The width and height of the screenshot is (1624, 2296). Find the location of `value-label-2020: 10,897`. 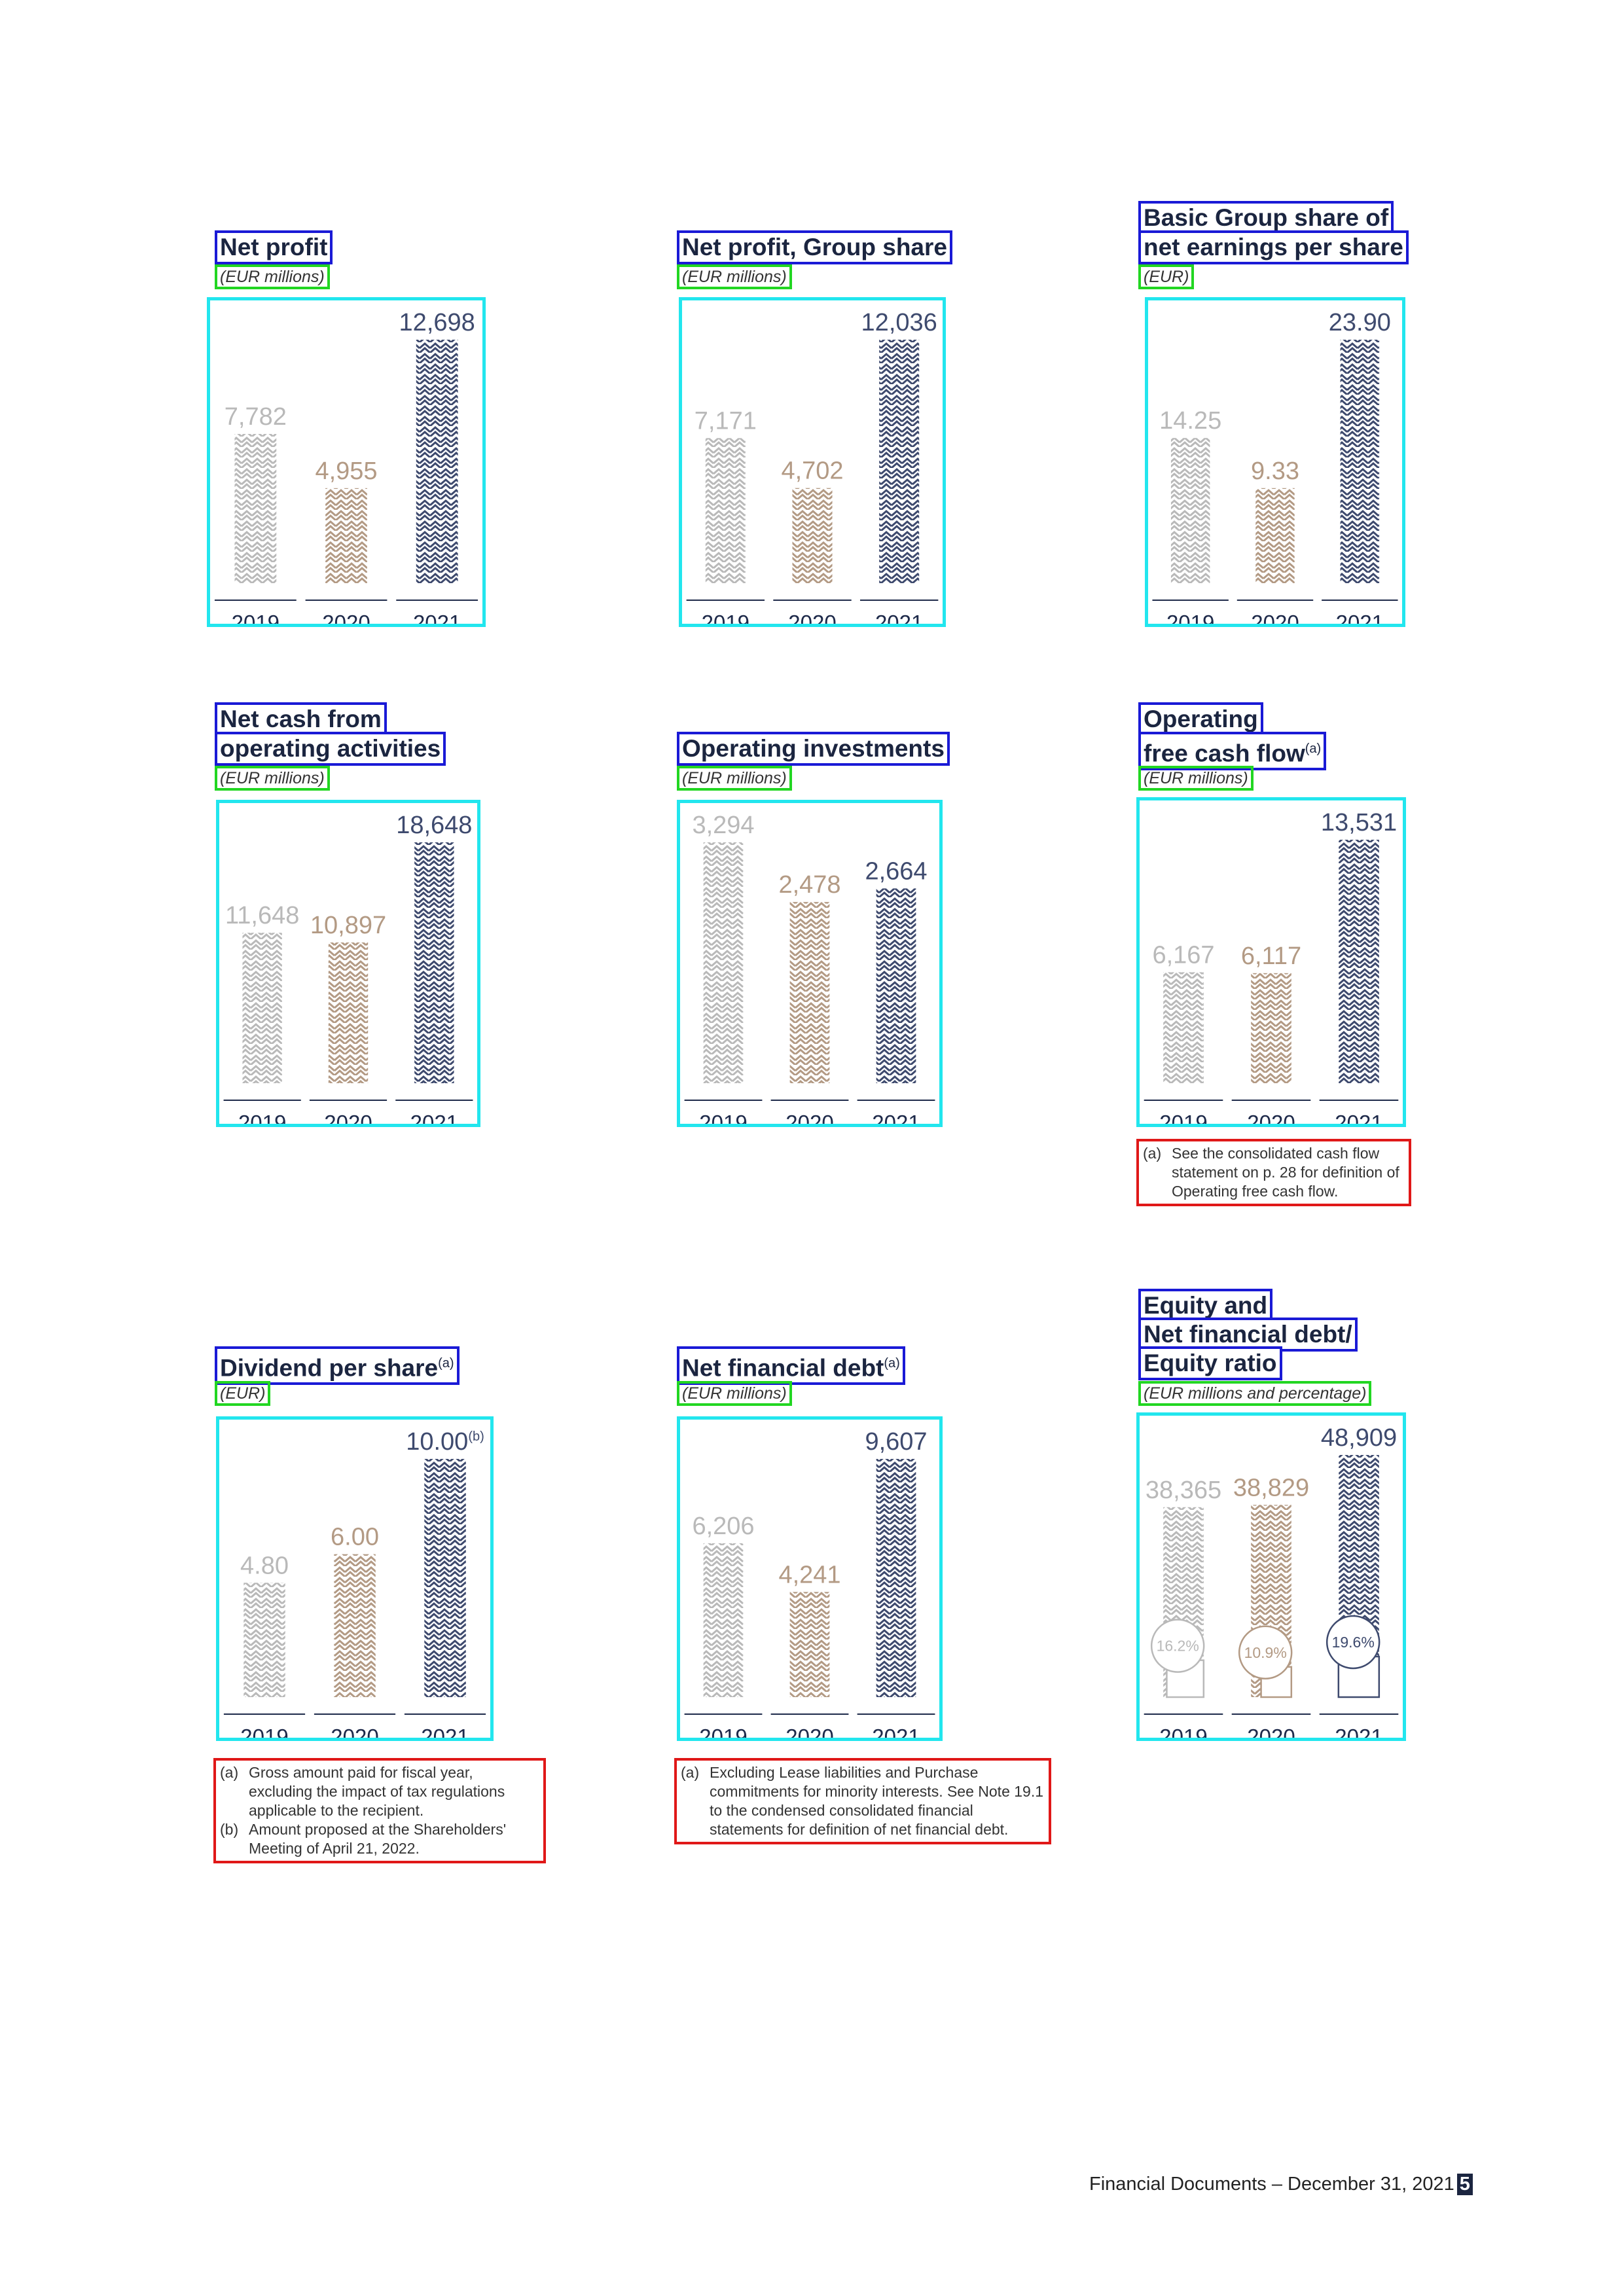

value-label-2020: 10,897 is located at coordinates (348, 925).